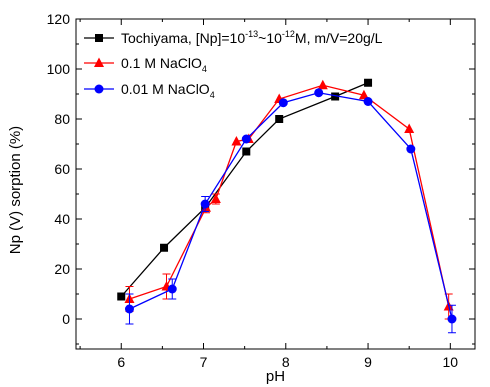  What do you see at coordinates (368, 362) in the screenshot?
I see `x-tick-label: 9` at bounding box center [368, 362].